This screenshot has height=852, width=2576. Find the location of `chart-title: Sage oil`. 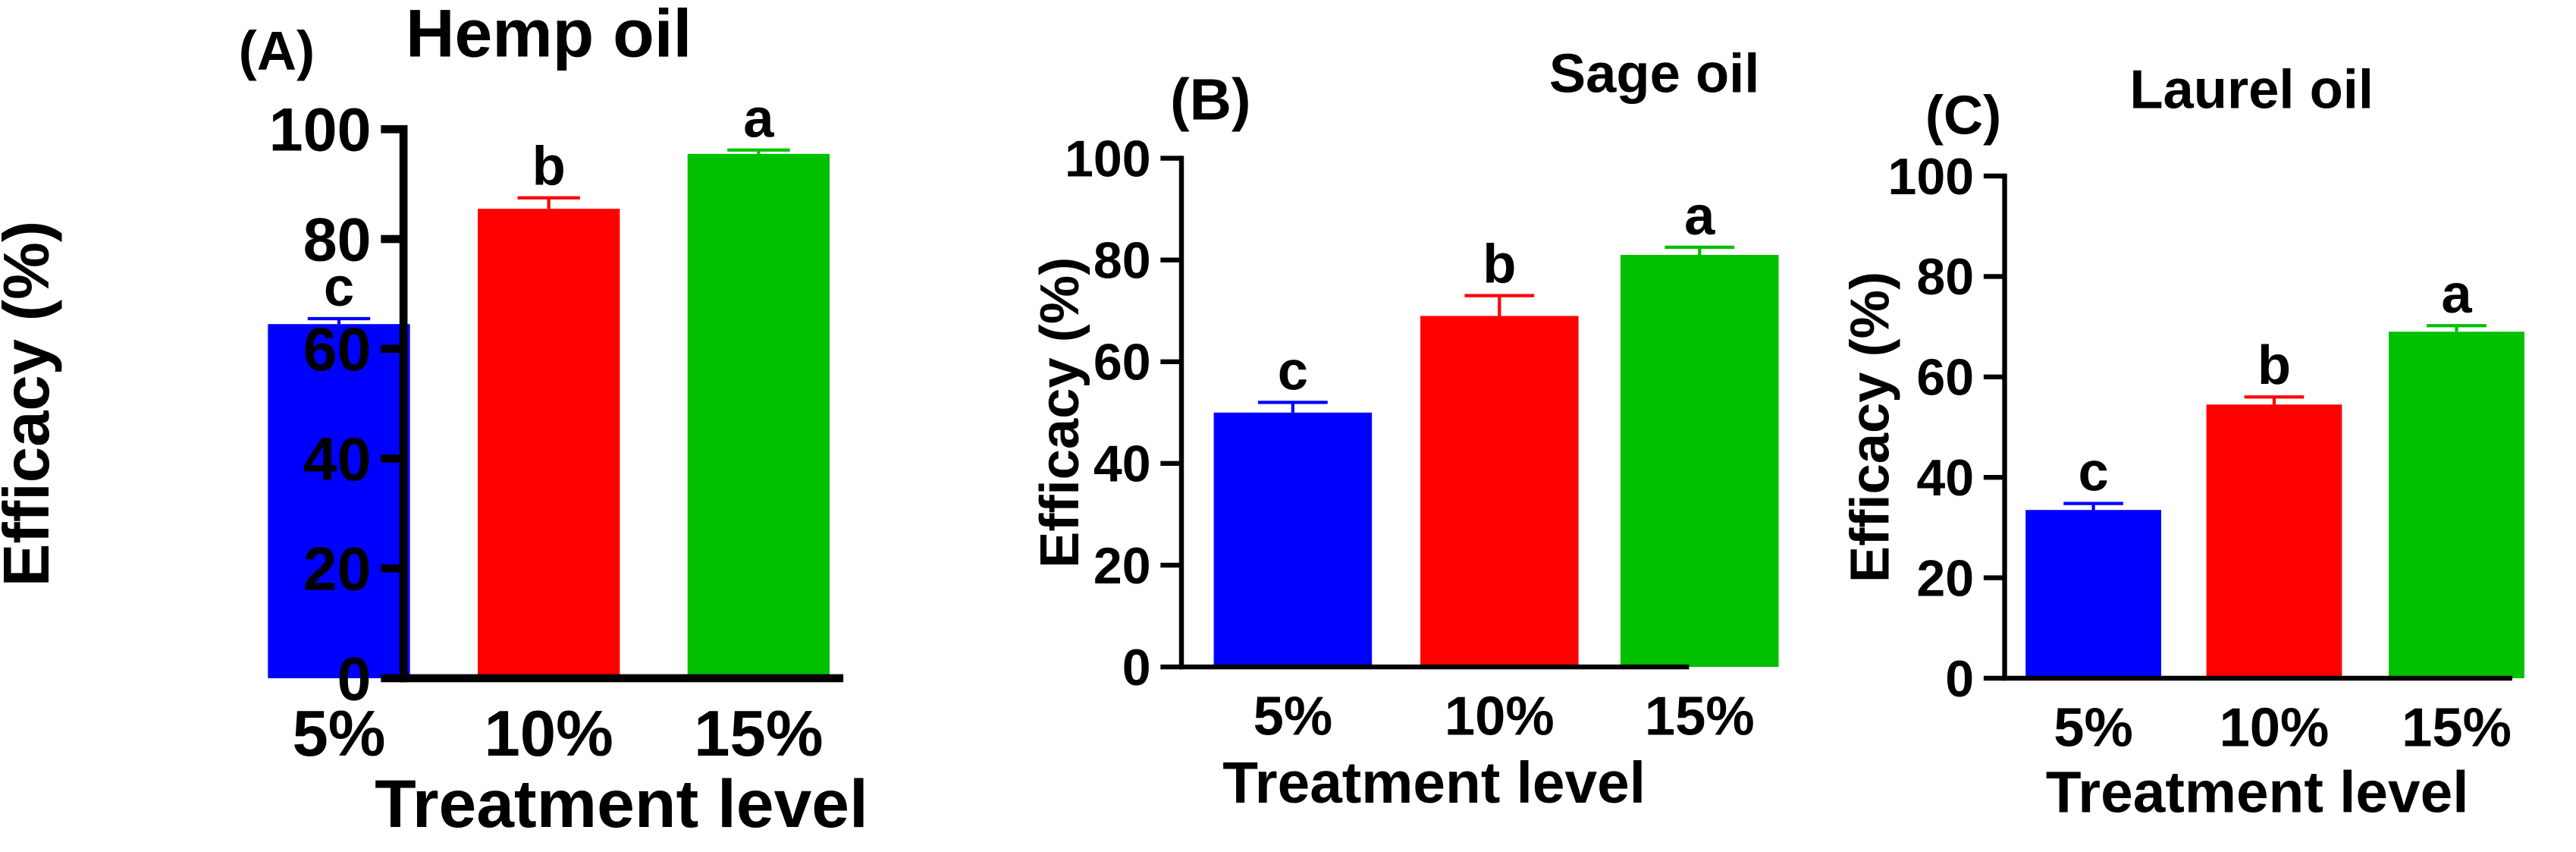

chart-title: Sage oil is located at coordinates (1654, 73).